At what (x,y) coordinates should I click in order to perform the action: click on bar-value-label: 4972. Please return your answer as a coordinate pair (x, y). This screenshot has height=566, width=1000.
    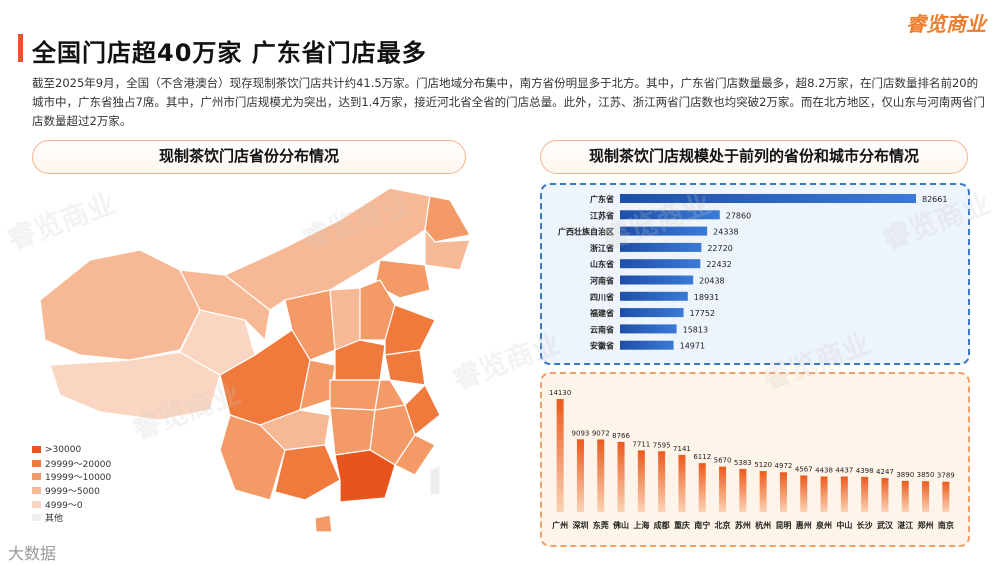
    Looking at the image, I should click on (784, 466).